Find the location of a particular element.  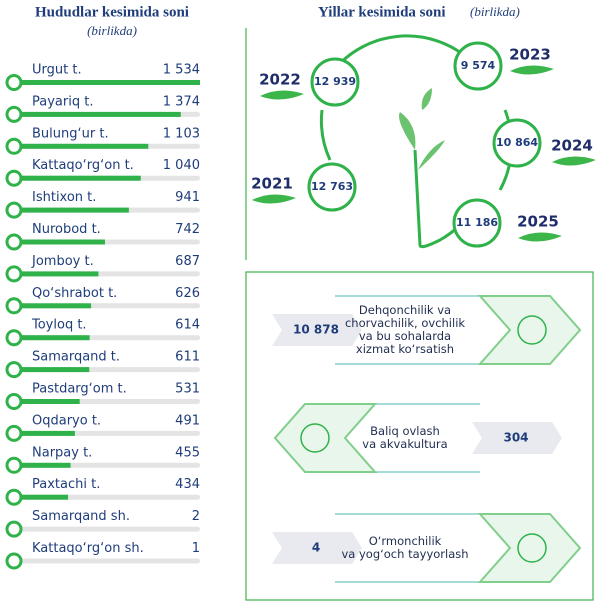

region-value: 2 is located at coordinates (196, 516).